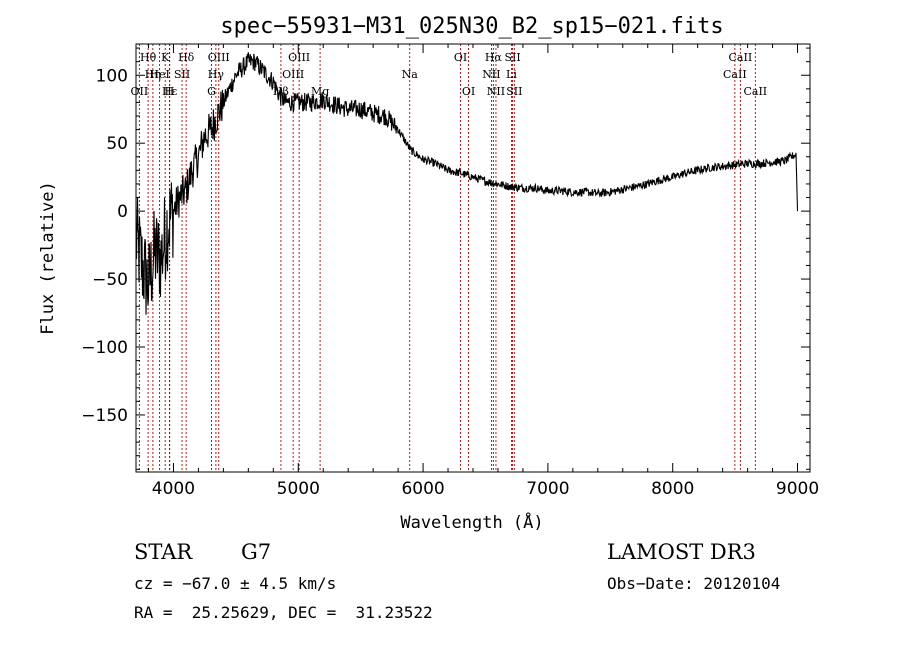  I want to click on spectral-line-label: OII, so click(140, 91).